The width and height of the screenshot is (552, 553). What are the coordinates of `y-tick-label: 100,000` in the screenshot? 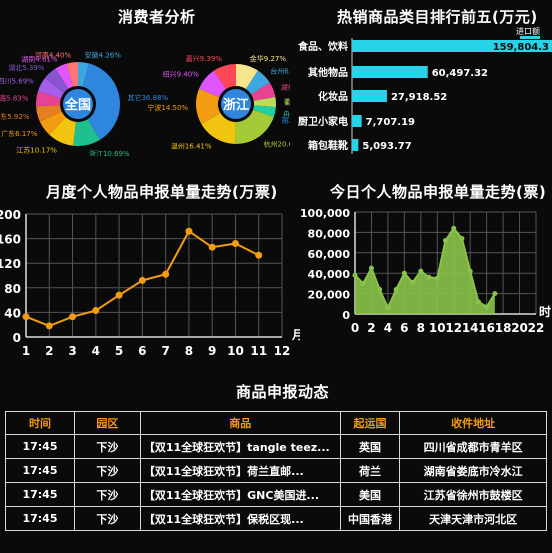 It's located at (325, 213).